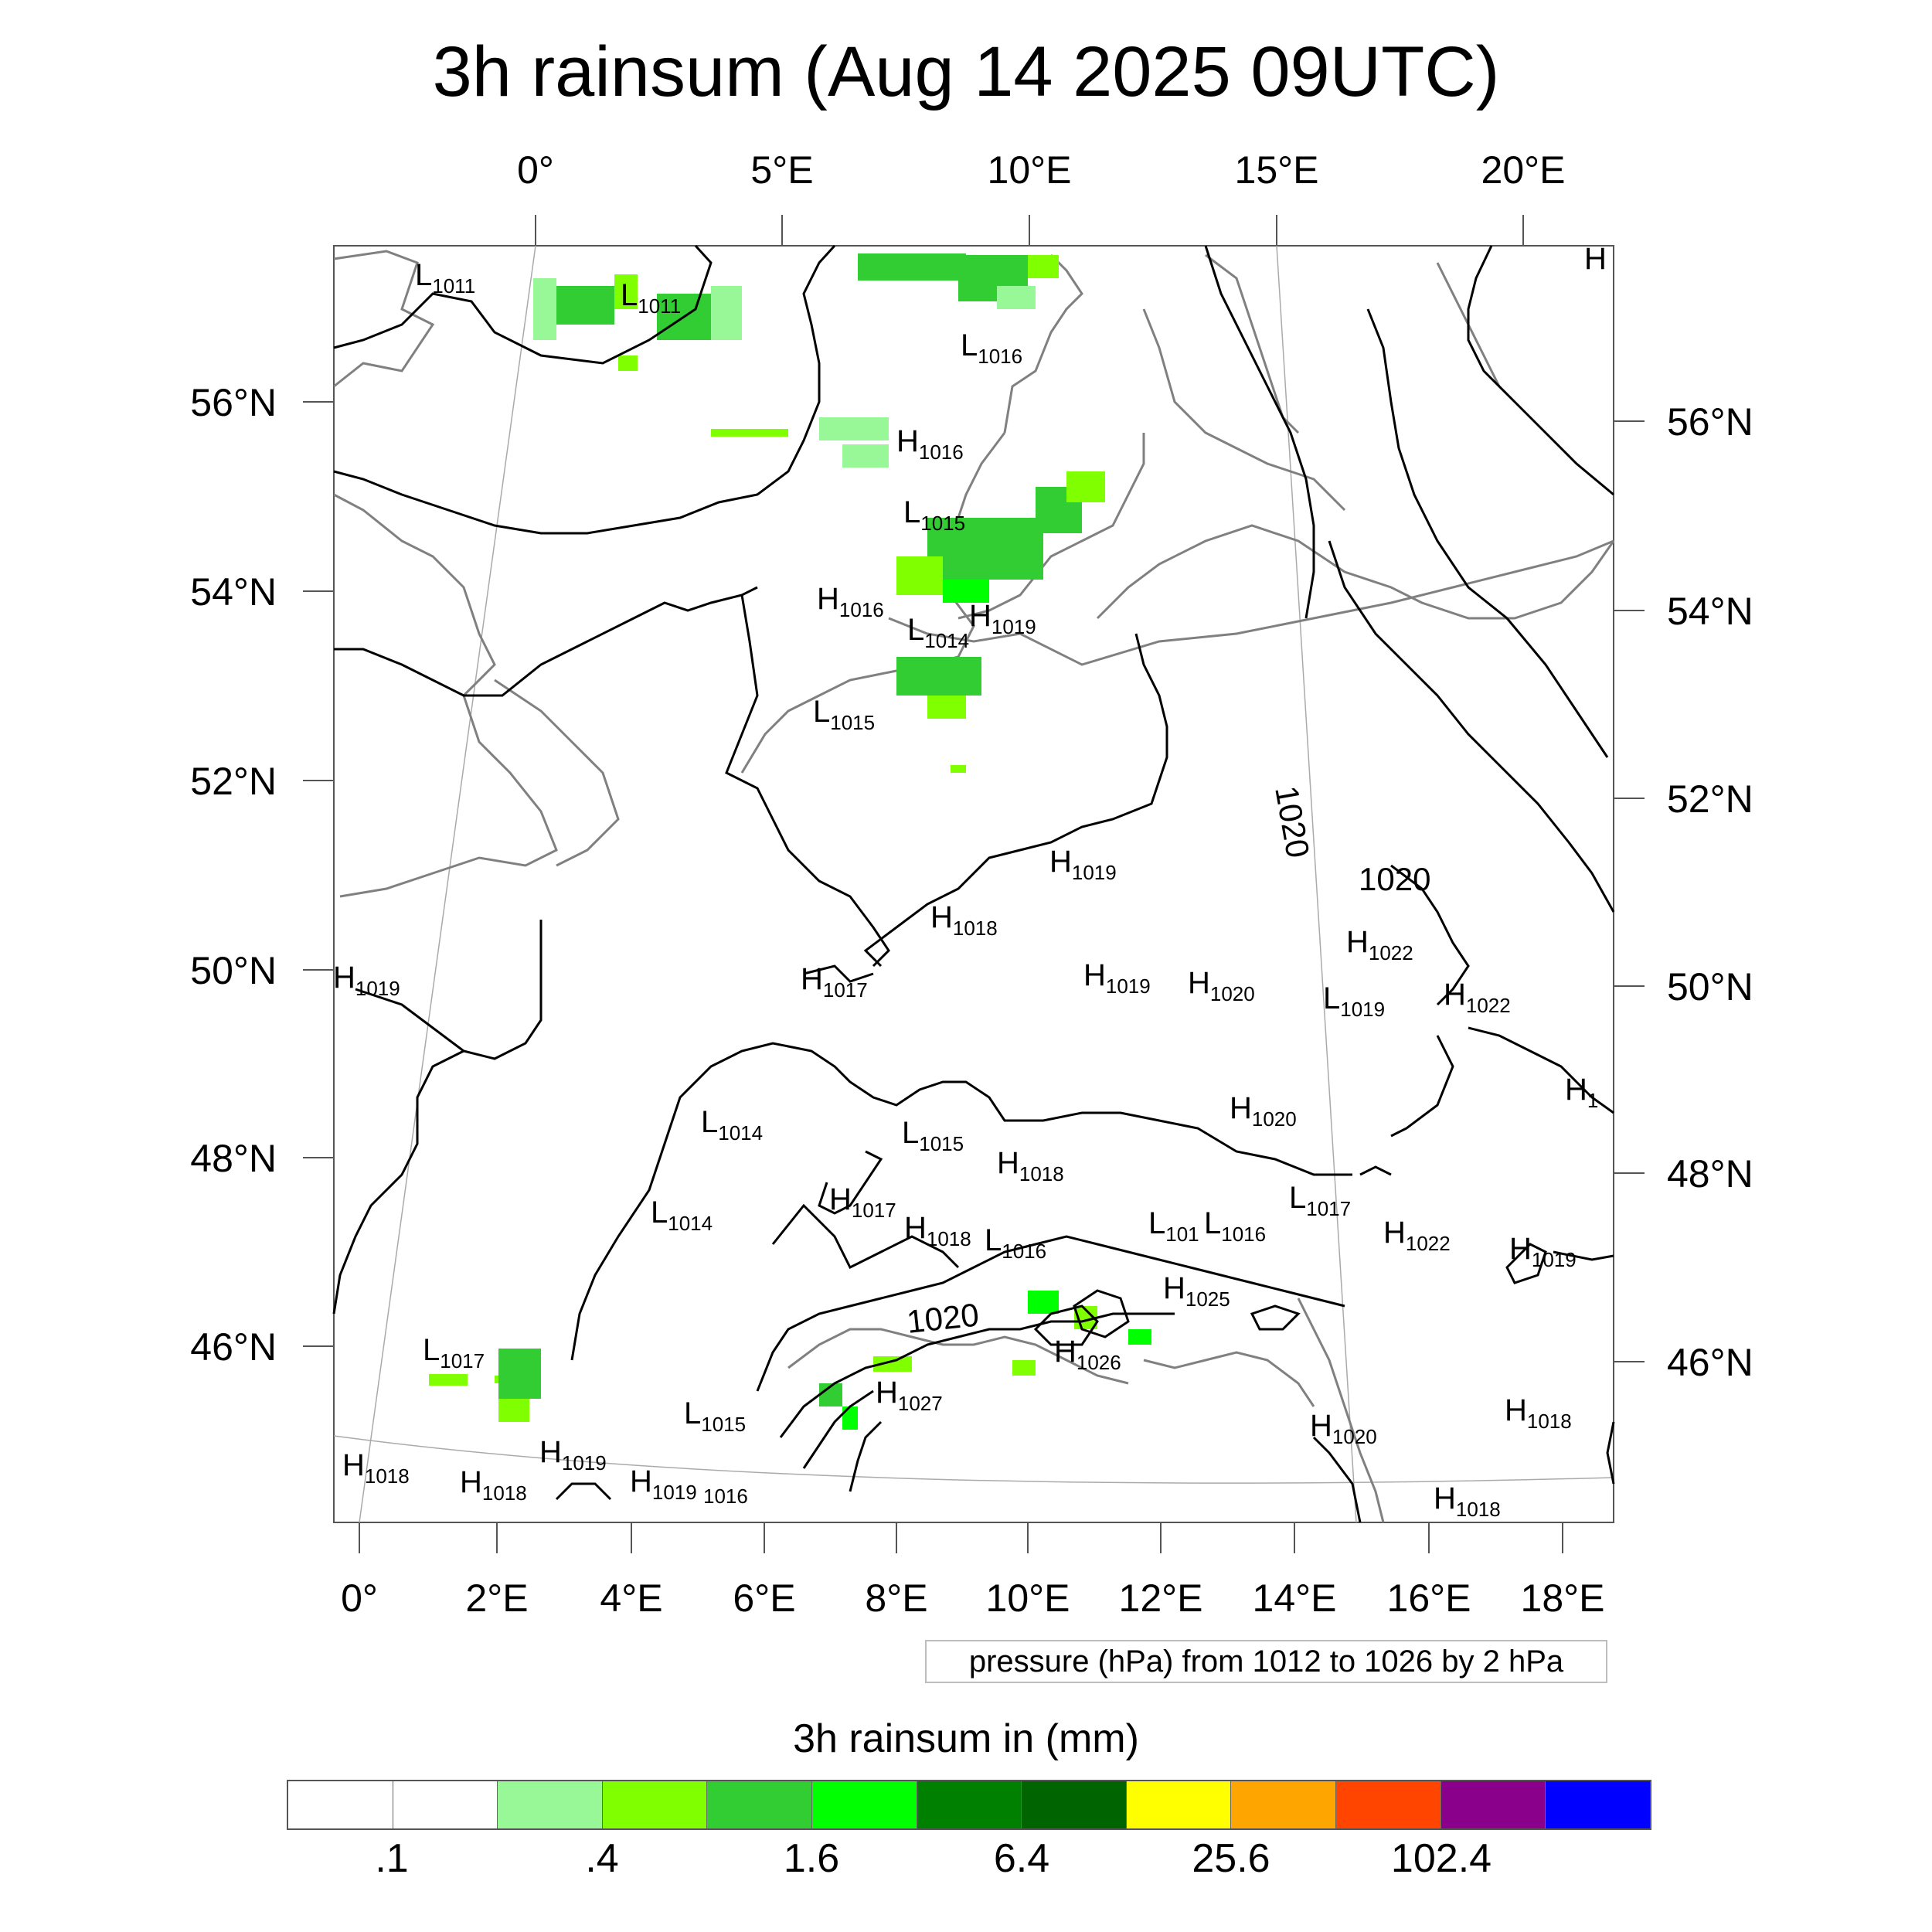 This screenshot has height=1932, width=1932. What do you see at coordinates (1030, 170) in the screenshot?
I see `top-tick-label: 10°E` at bounding box center [1030, 170].